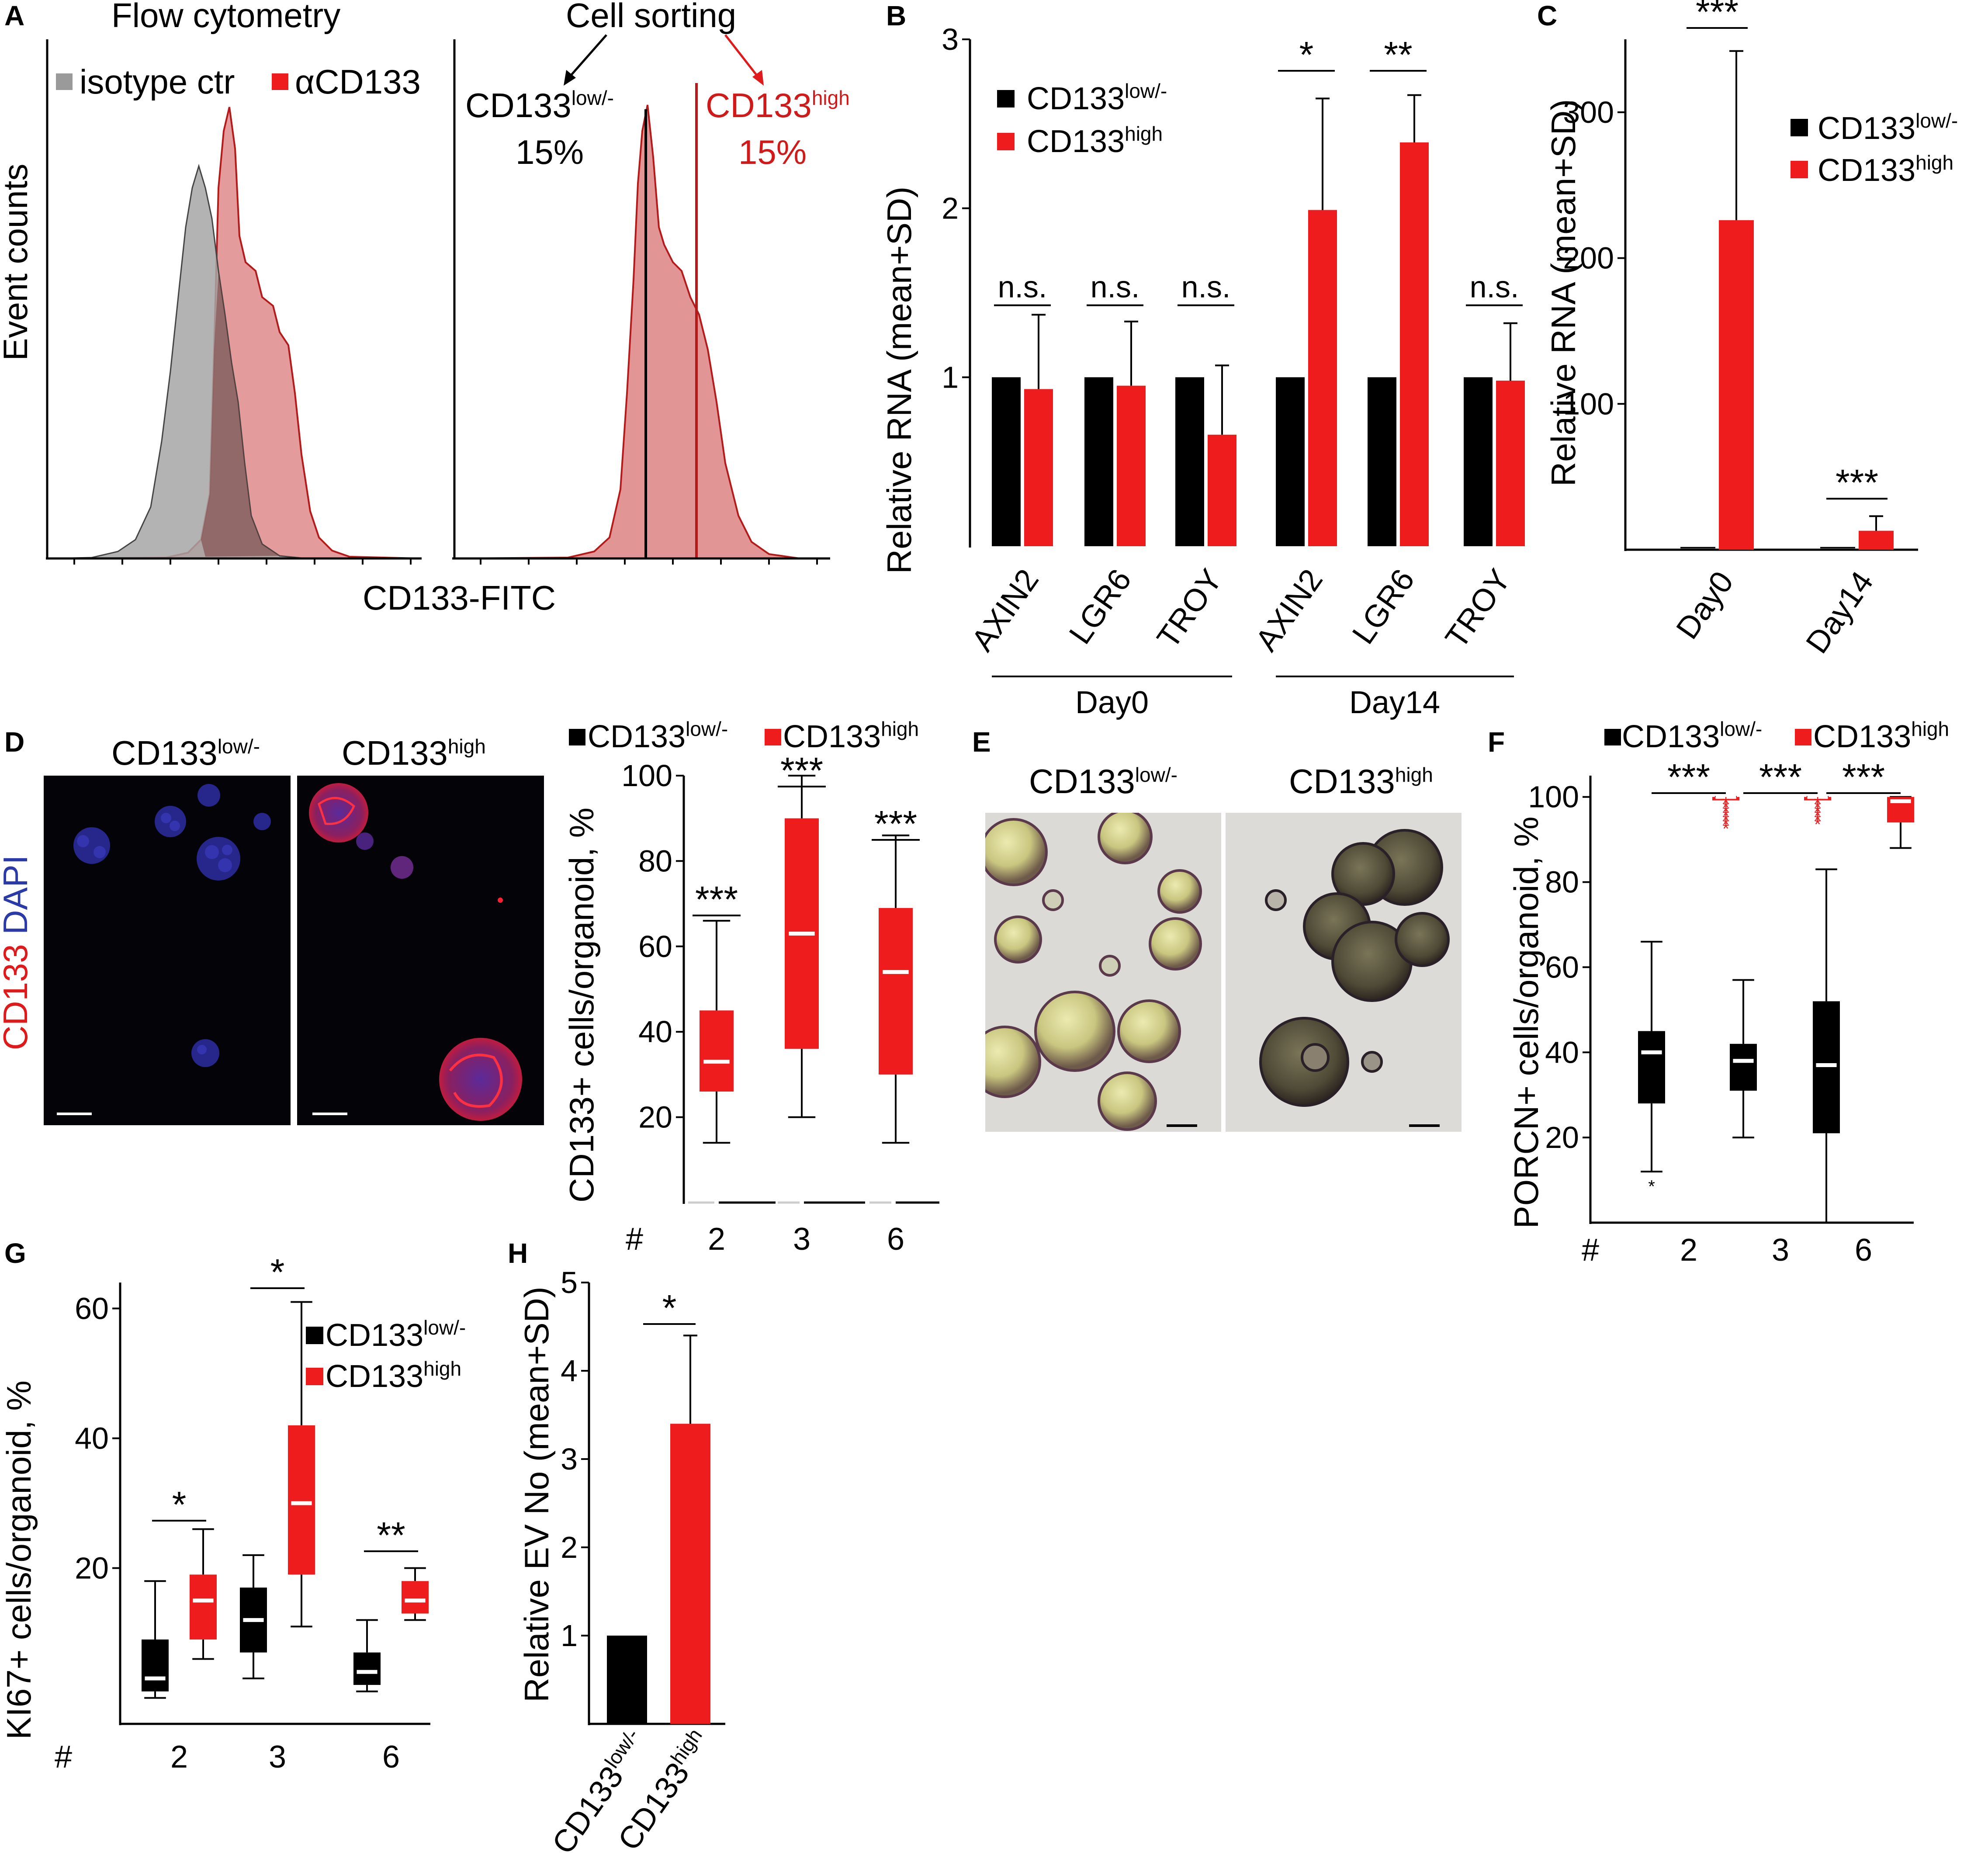 This screenshot has height=1872, width=1988. I want to click on b-group-label-day0: Day0, so click(1112, 702).